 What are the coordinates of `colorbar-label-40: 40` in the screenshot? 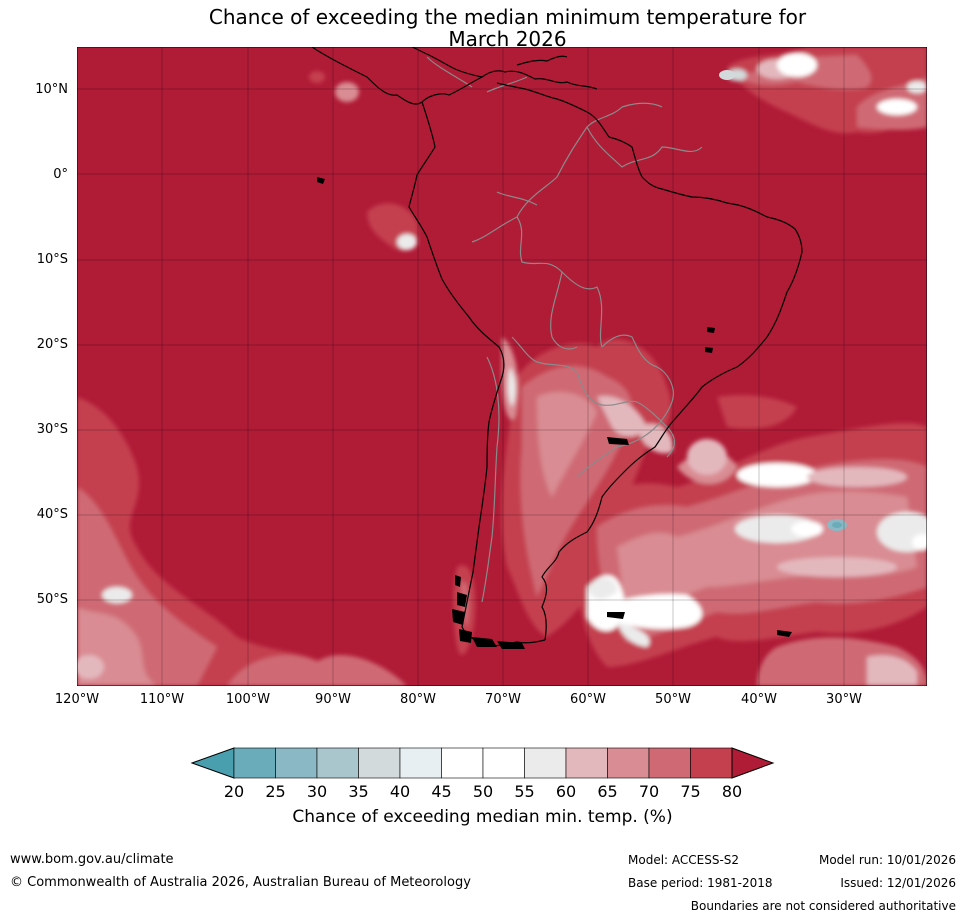 It's located at (400, 791).